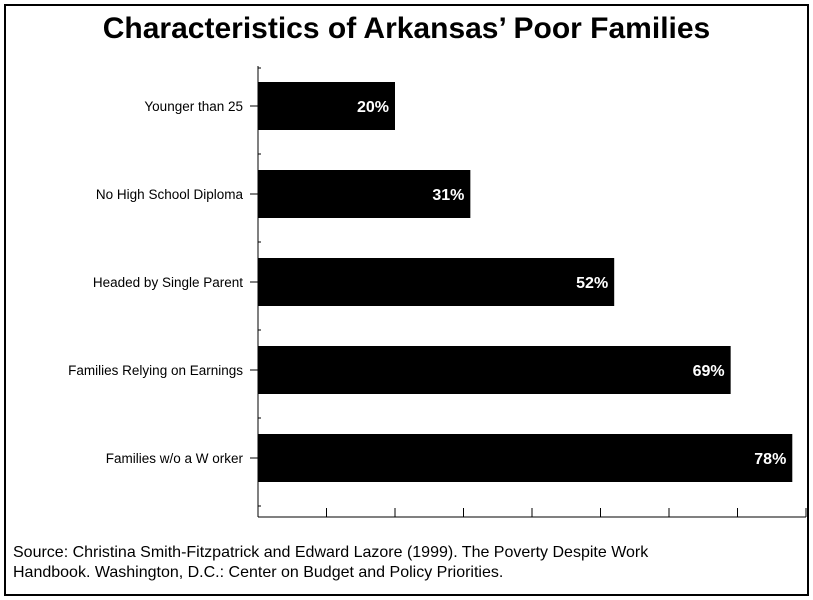 Image resolution: width=813 pixels, height=600 pixels. I want to click on category-label: Younger than 25, so click(193, 106).